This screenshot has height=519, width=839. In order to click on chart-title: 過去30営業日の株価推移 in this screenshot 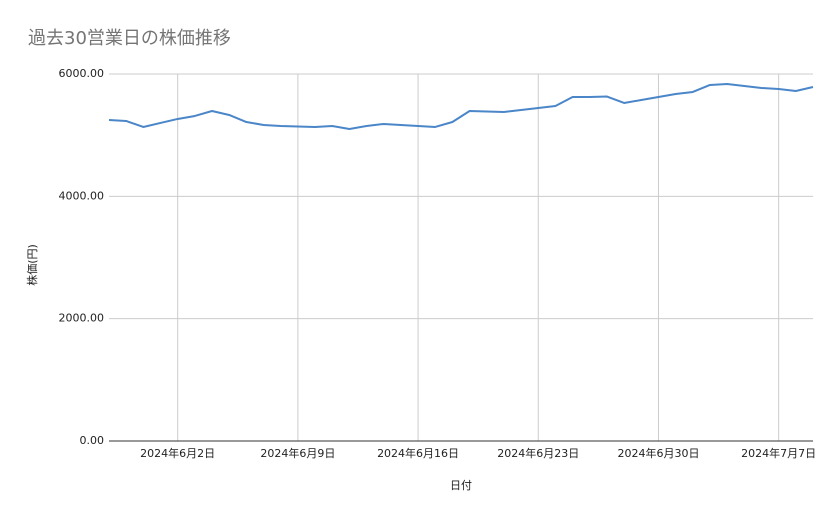, I will do `click(129, 38)`.